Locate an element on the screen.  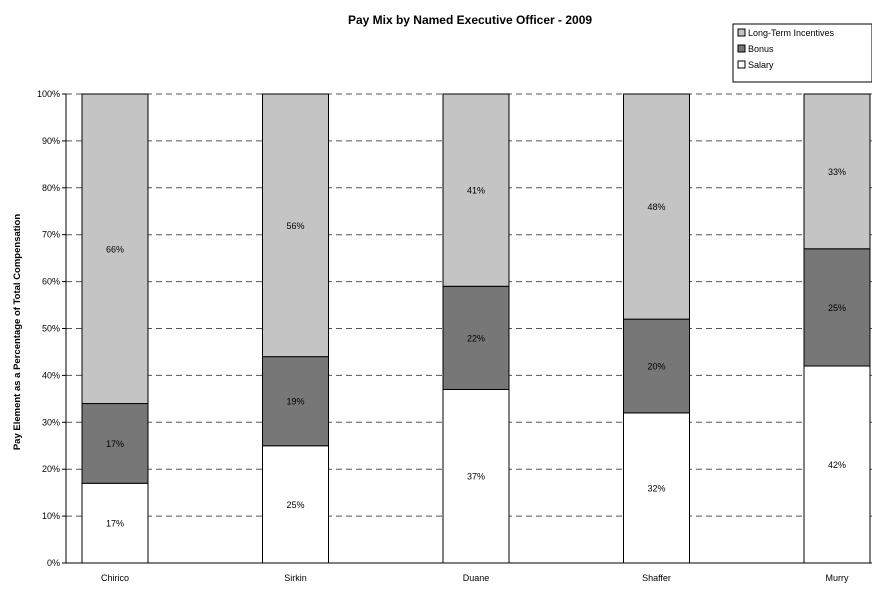
x-axis-labels: Chirico Sirkin Duane Shaffer Murry is located at coordinates (475, 578).